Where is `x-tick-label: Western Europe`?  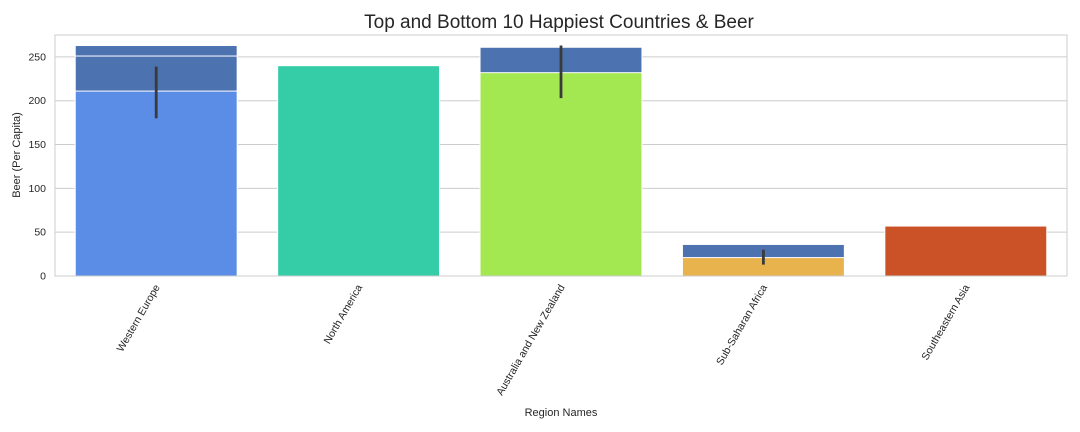
x-tick-label: Western Europe is located at coordinates (139, 318).